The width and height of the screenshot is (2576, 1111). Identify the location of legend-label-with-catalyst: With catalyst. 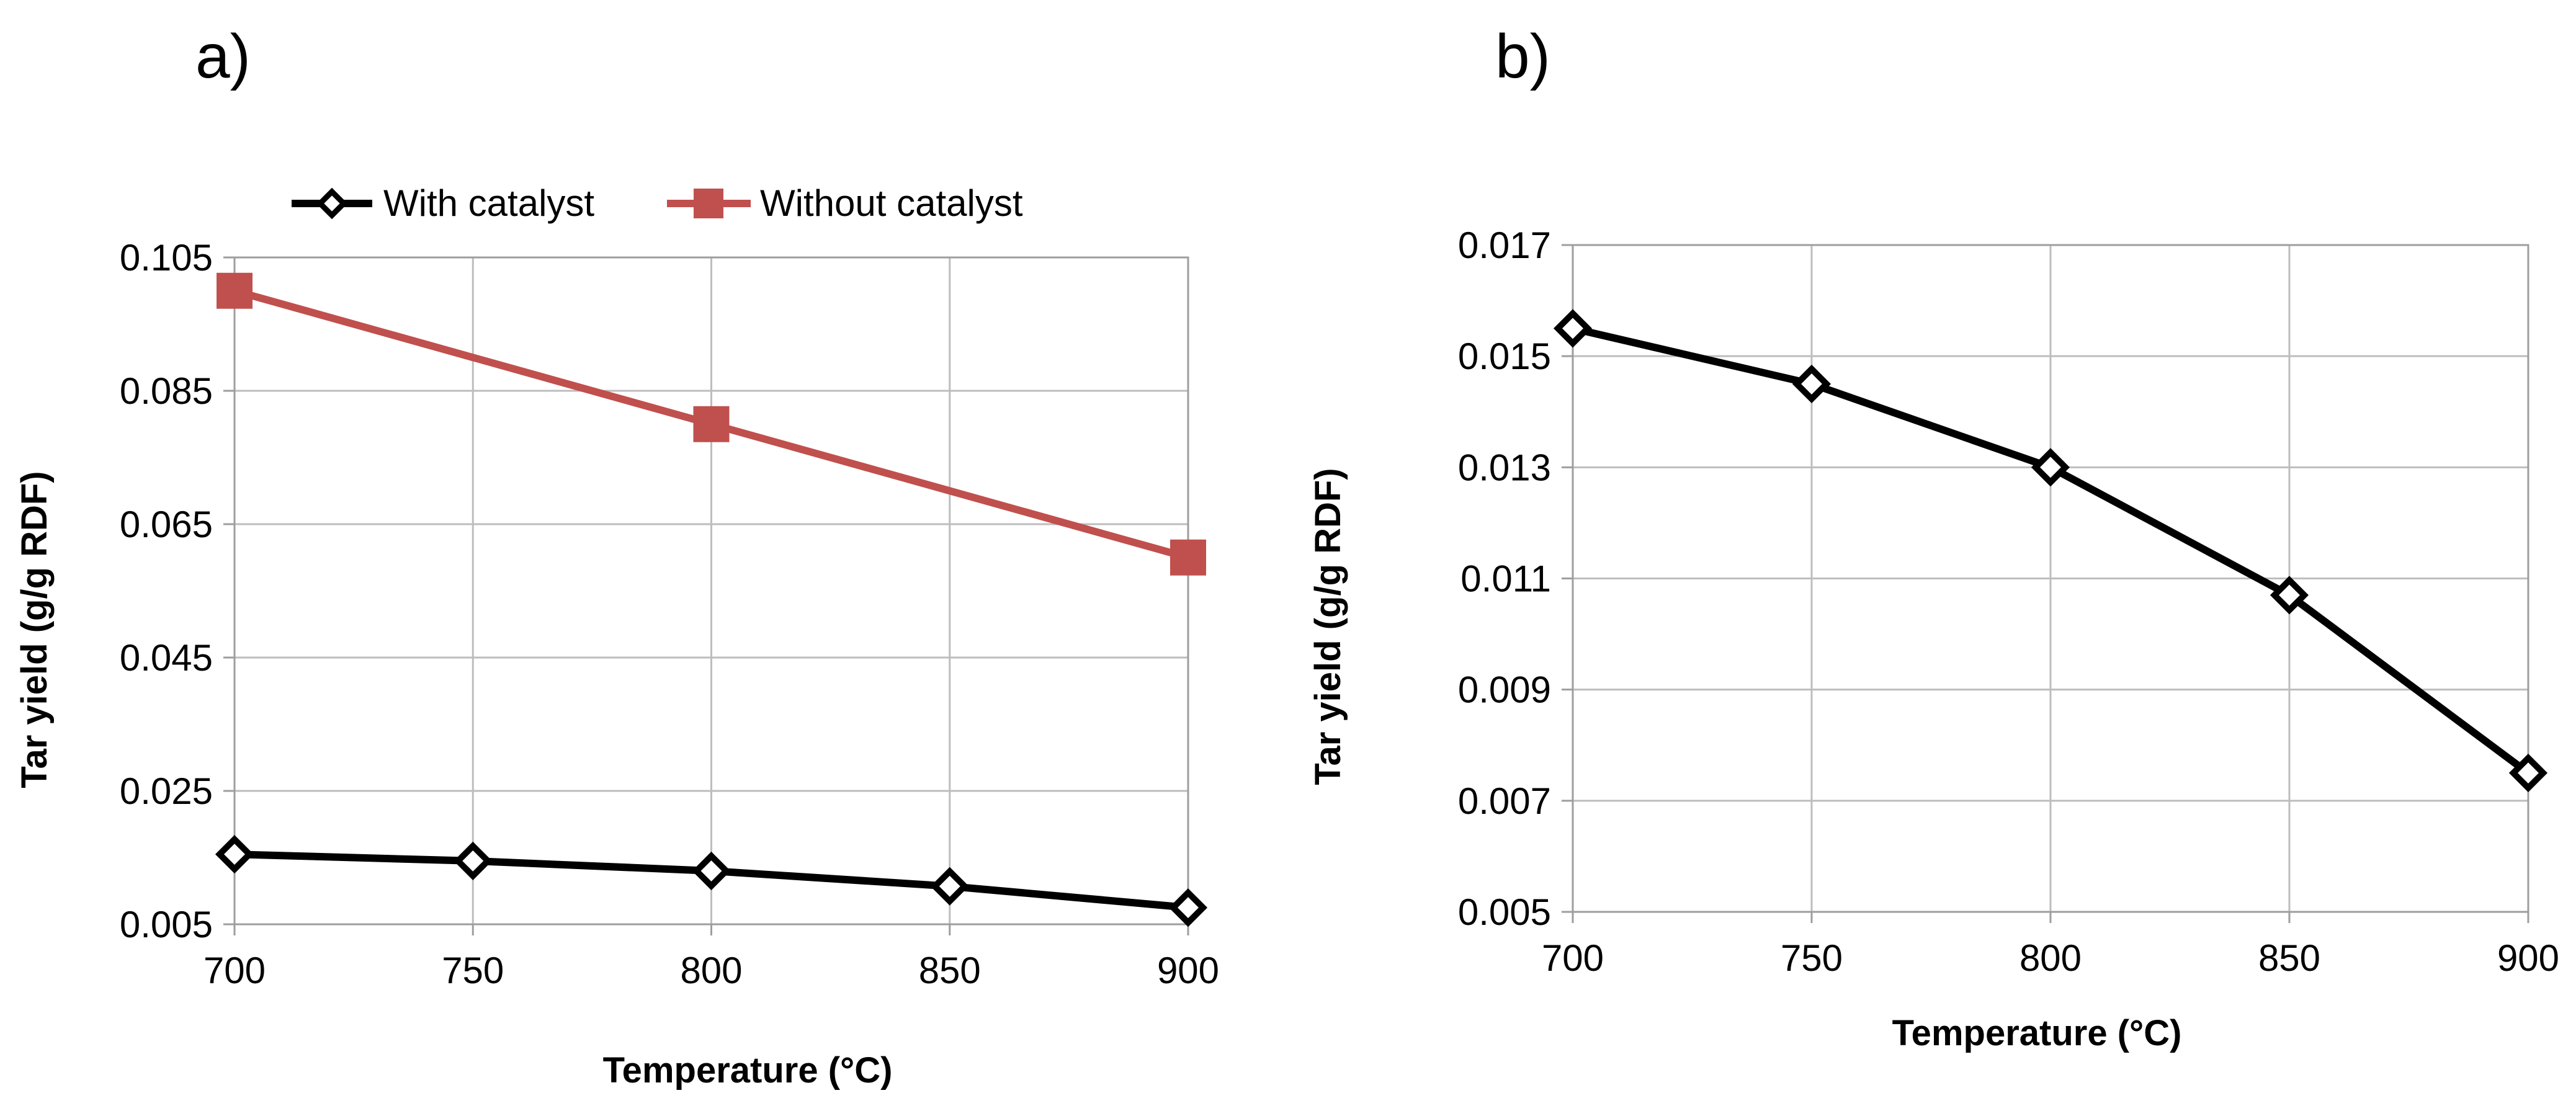
(488, 203).